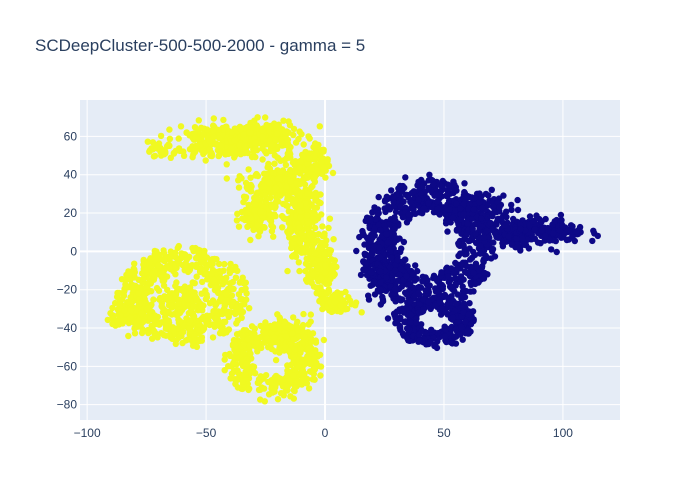 Image resolution: width=700 pixels, height=500 pixels. What do you see at coordinates (71, 136) in the screenshot?
I see `y-tick-label: 60` at bounding box center [71, 136].